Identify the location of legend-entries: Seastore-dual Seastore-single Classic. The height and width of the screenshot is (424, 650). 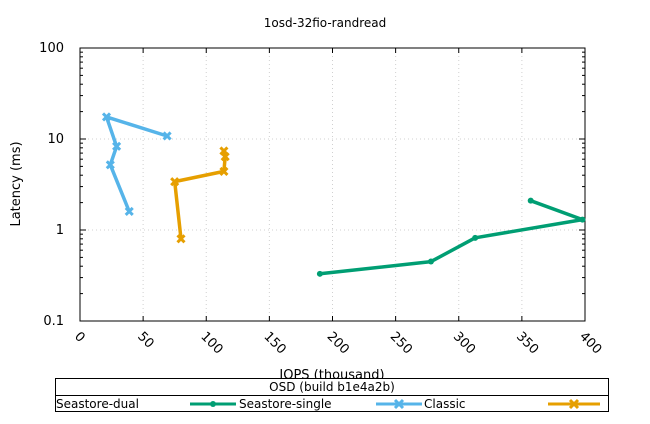
(332, 404).